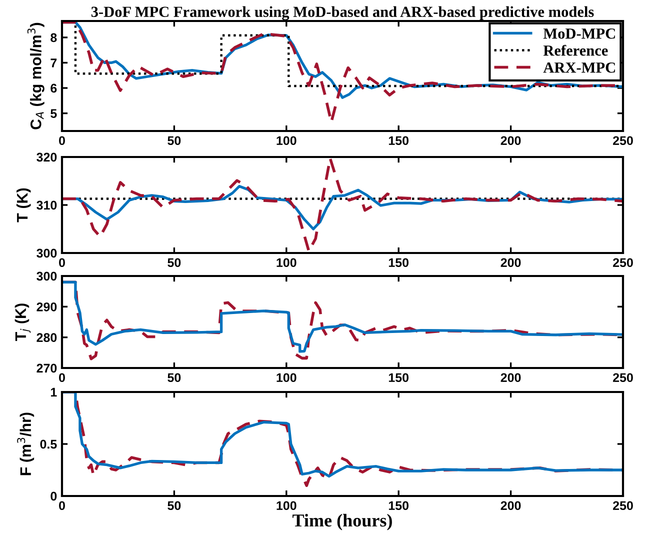 The image size is (657, 534). Describe the element at coordinates (25, 444) in the screenshot. I see `y-axis-title: F (m$^{3}$/hr)` at that location.